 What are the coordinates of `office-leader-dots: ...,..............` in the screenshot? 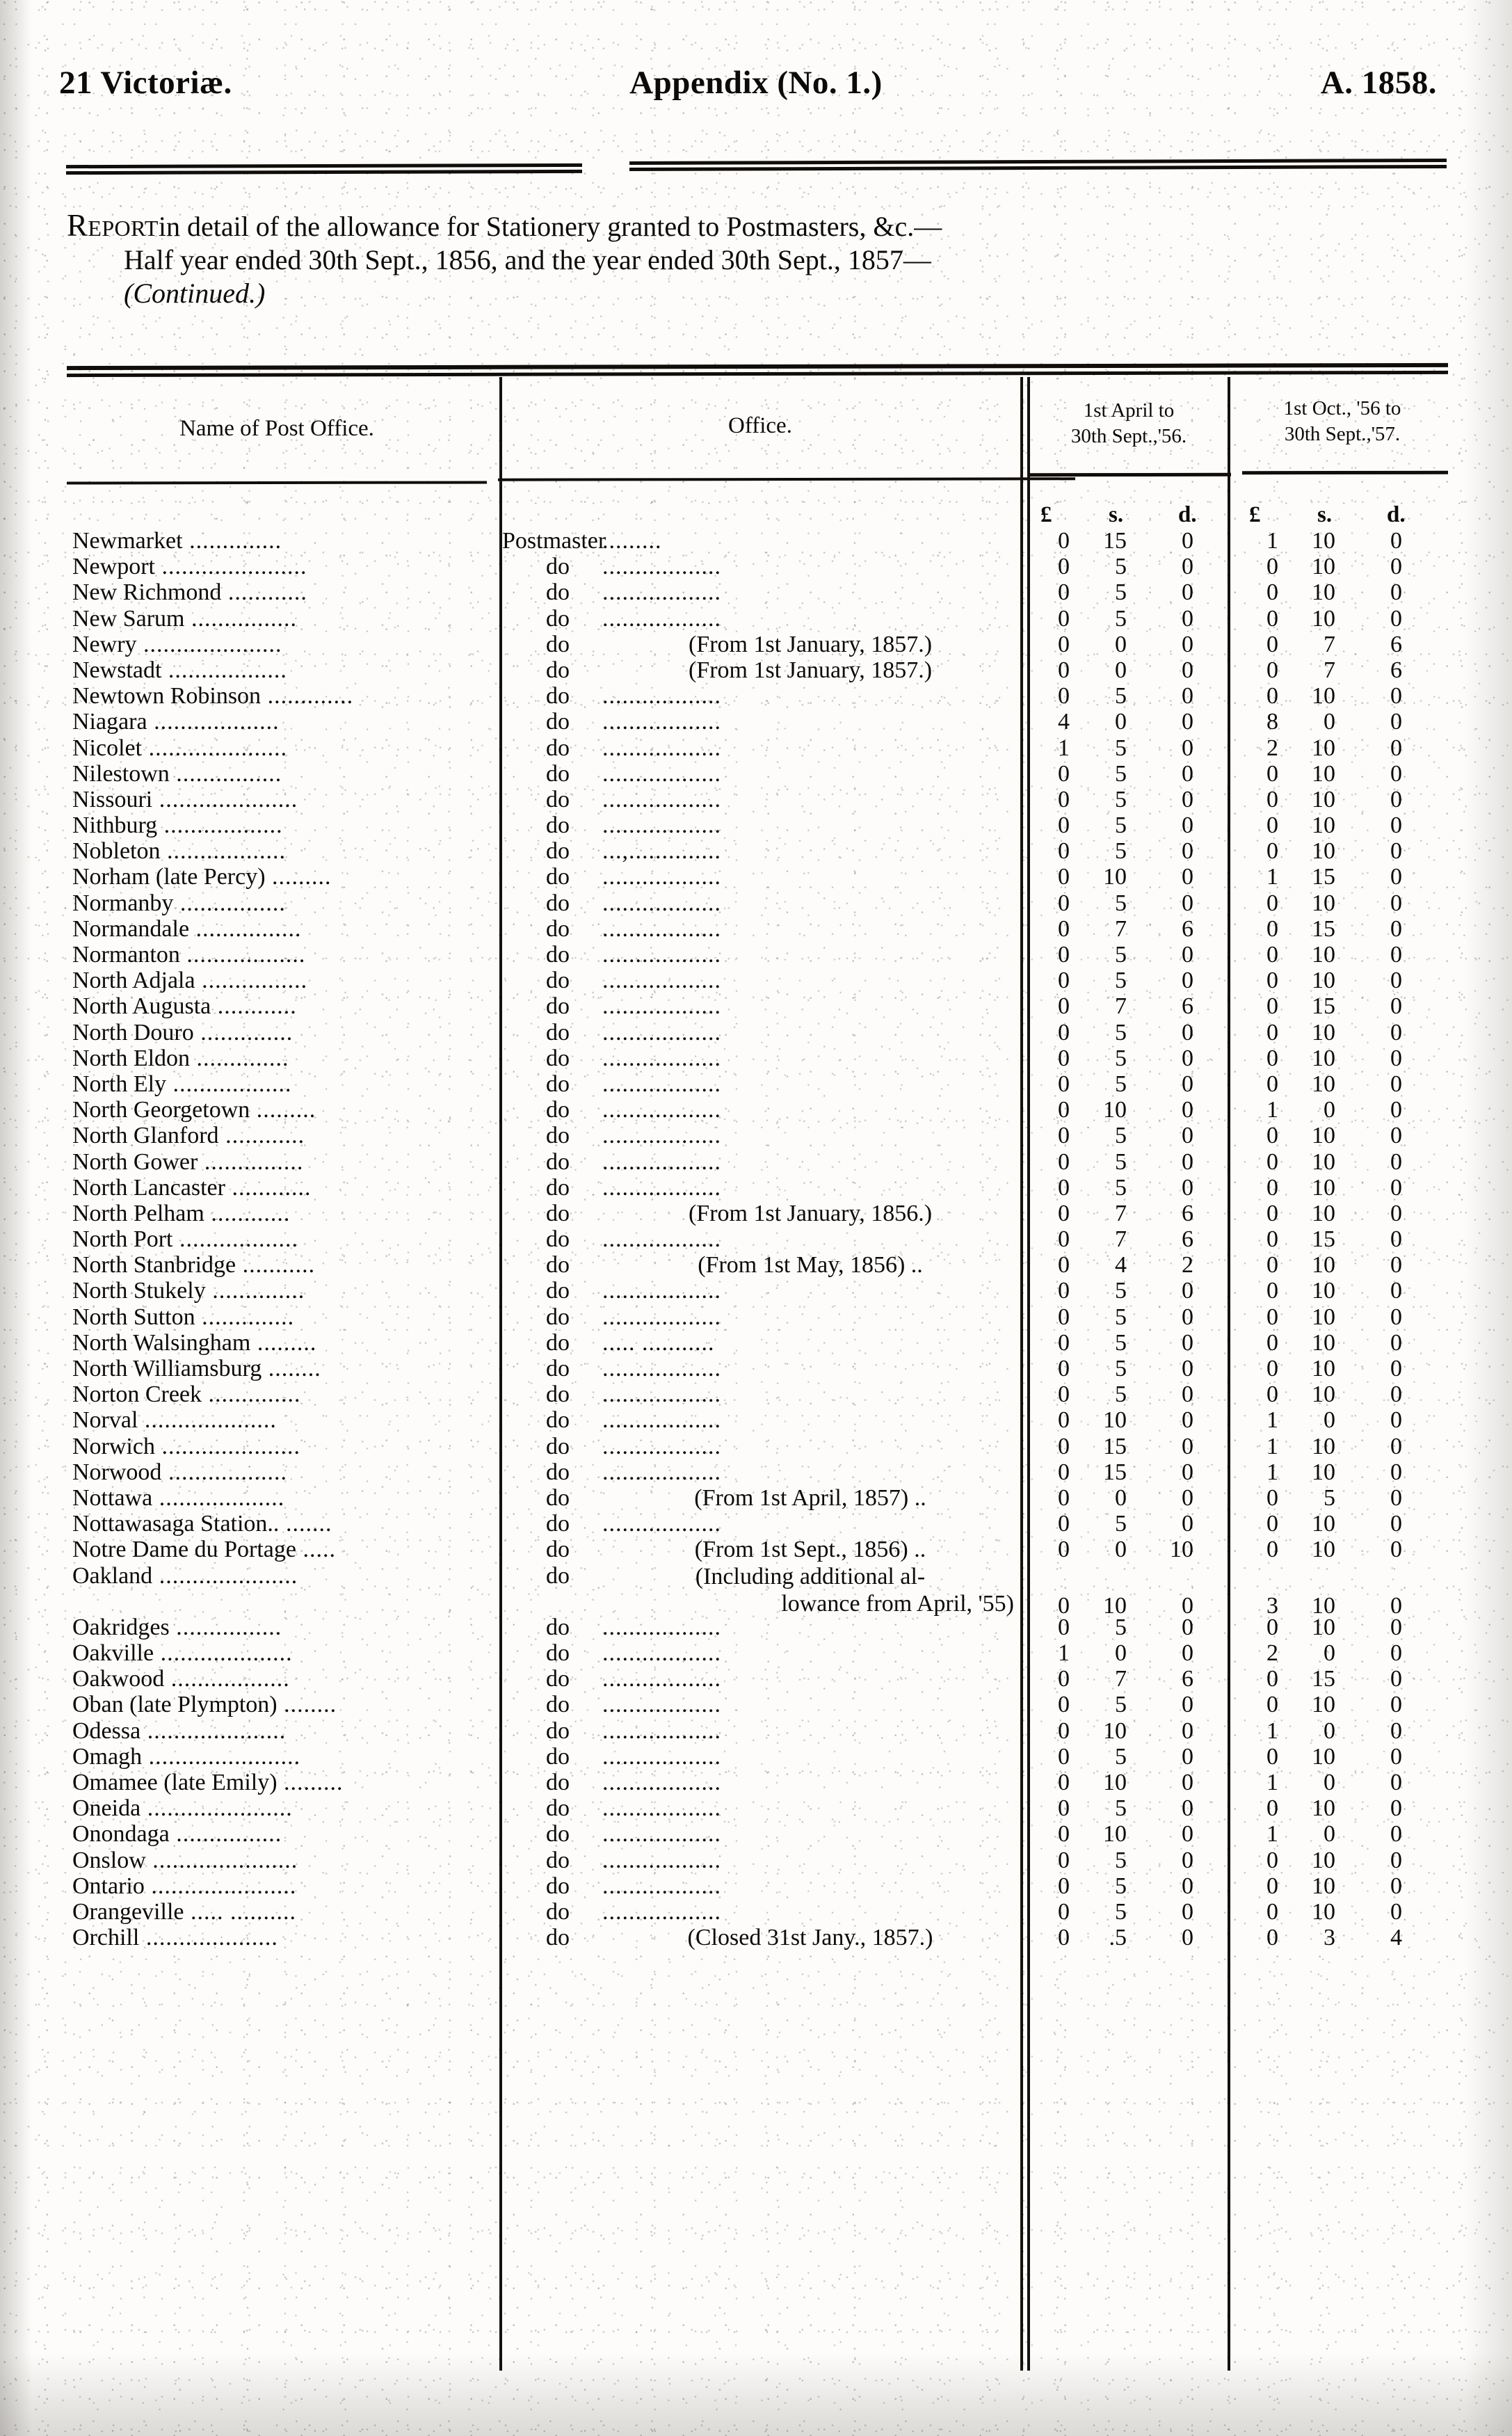 It's located at (661, 851).